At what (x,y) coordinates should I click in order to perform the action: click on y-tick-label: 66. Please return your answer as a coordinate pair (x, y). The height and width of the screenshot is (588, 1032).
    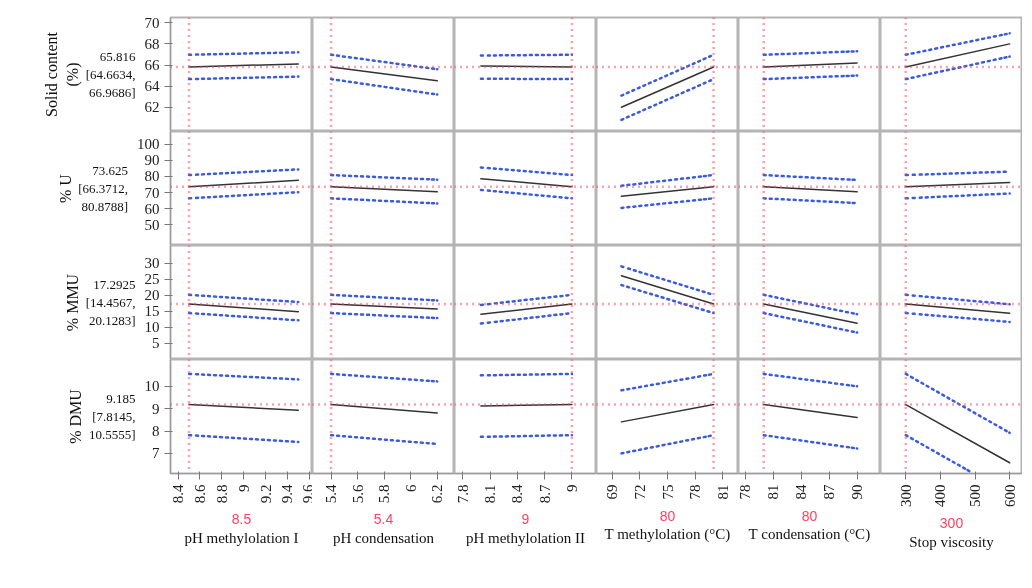
    Looking at the image, I should click on (152, 65).